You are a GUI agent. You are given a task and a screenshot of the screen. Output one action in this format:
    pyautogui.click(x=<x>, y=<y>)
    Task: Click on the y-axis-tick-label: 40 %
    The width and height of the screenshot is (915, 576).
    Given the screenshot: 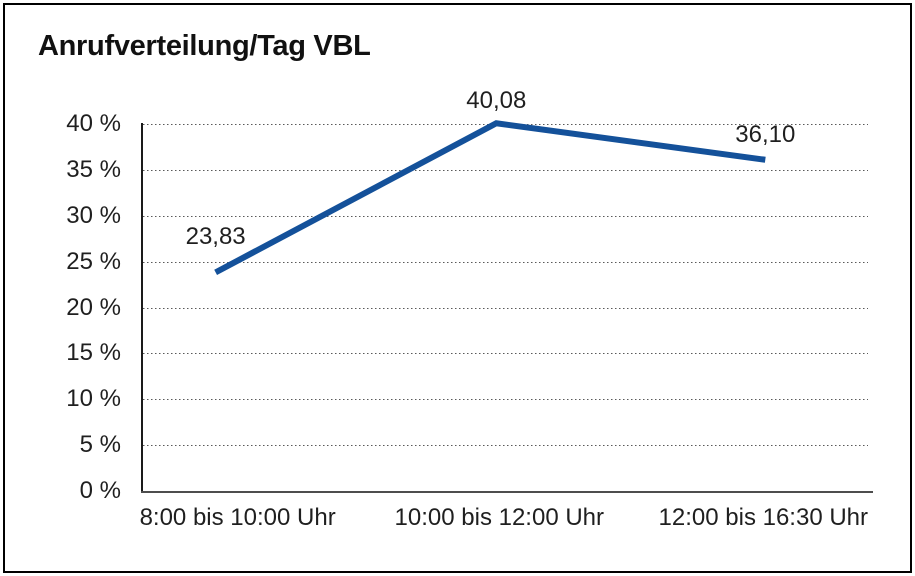 What is the action you would take?
    pyautogui.click(x=93, y=123)
    